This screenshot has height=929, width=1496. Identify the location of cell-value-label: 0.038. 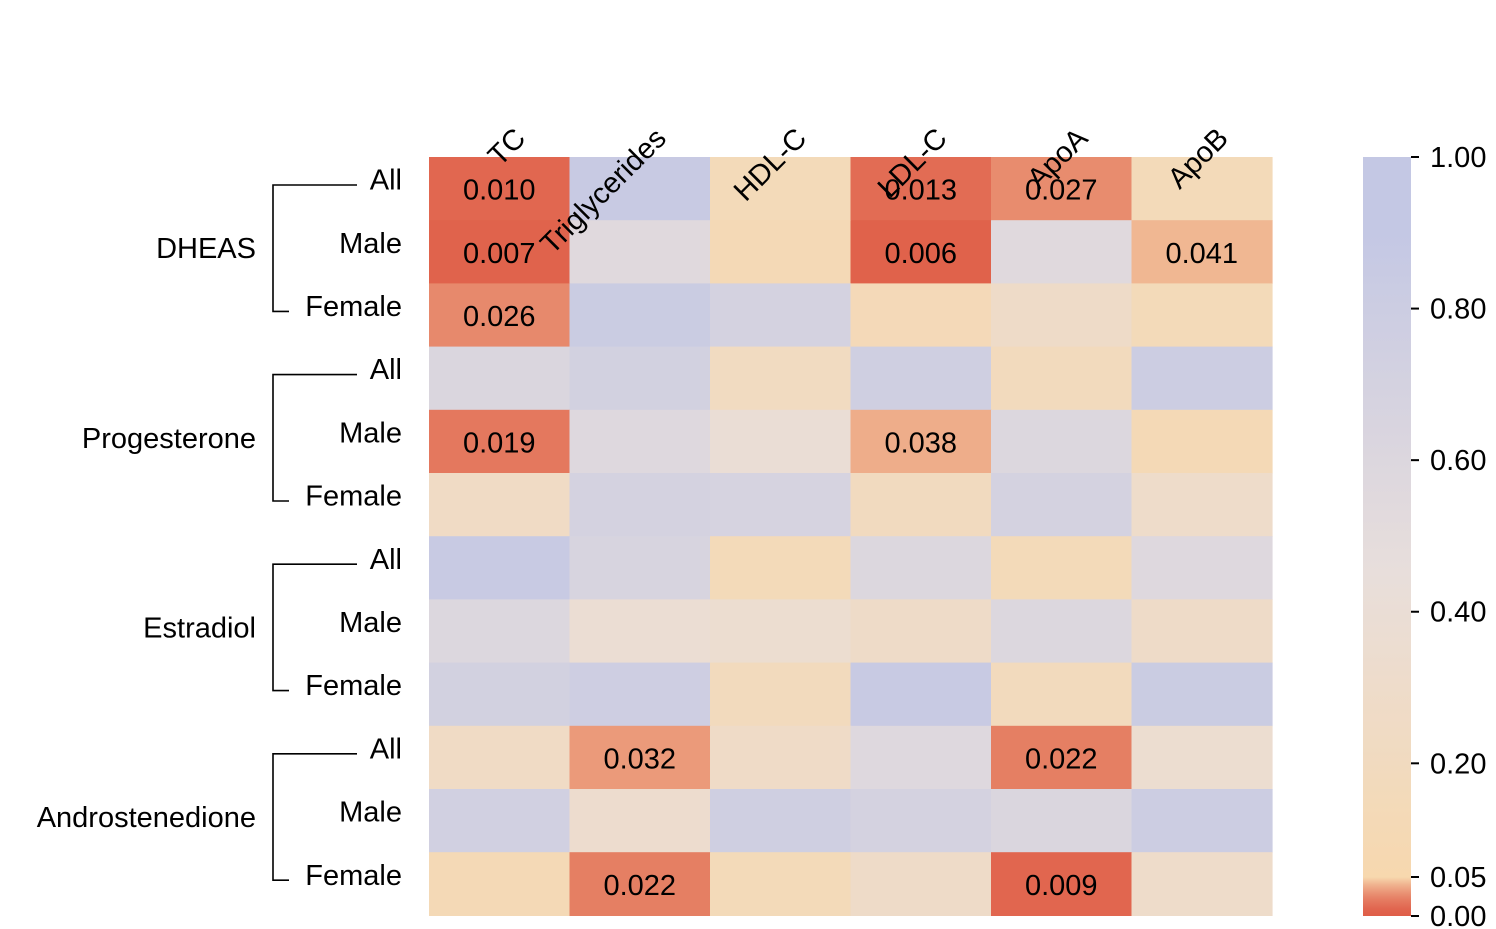
(920, 443).